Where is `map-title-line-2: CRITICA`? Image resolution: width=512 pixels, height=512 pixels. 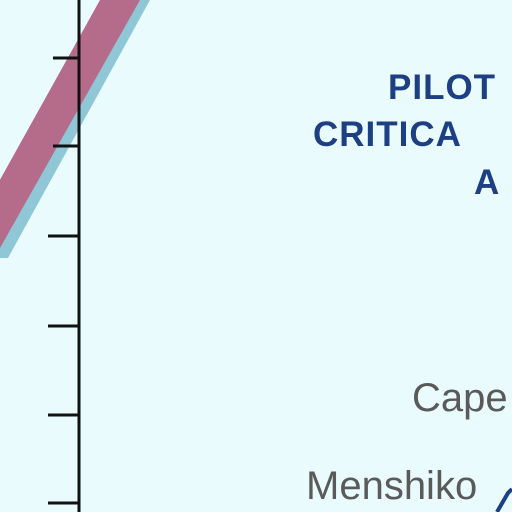 map-title-line-2: CRITICA is located at coordinates (387, 134).